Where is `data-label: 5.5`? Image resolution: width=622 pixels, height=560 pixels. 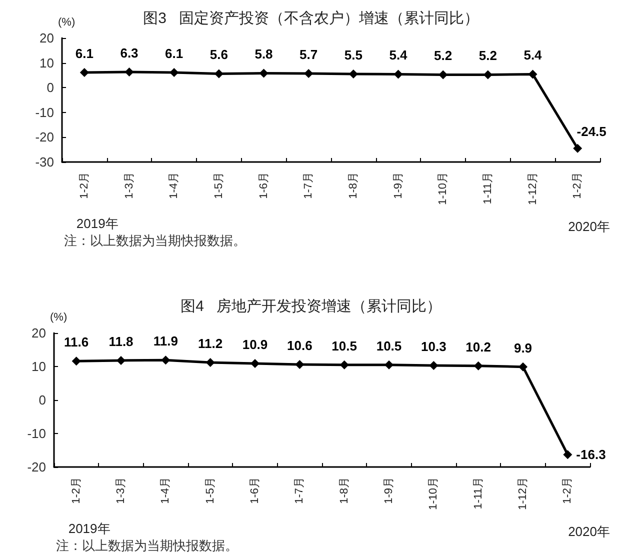
data-label: 5.5 is located at coordinates (353, 54).